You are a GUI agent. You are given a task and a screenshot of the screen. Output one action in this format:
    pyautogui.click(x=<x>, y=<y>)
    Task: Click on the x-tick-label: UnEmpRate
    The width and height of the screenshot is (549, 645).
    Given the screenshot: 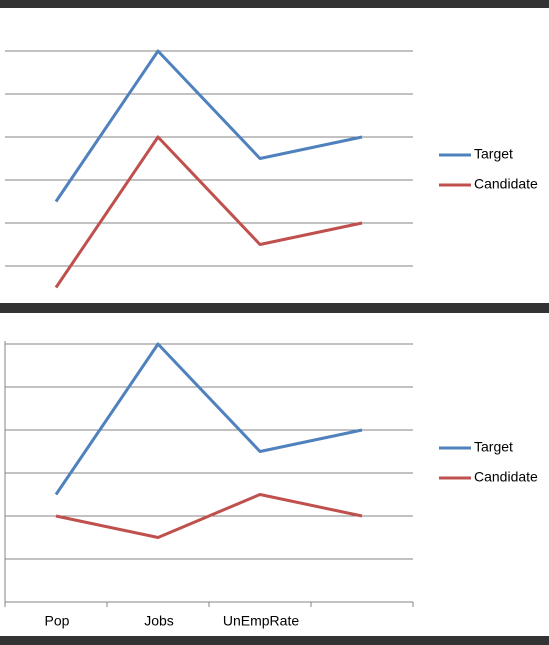 What is the action you would take?
    pyautogui.click(x=261, y=621)
    